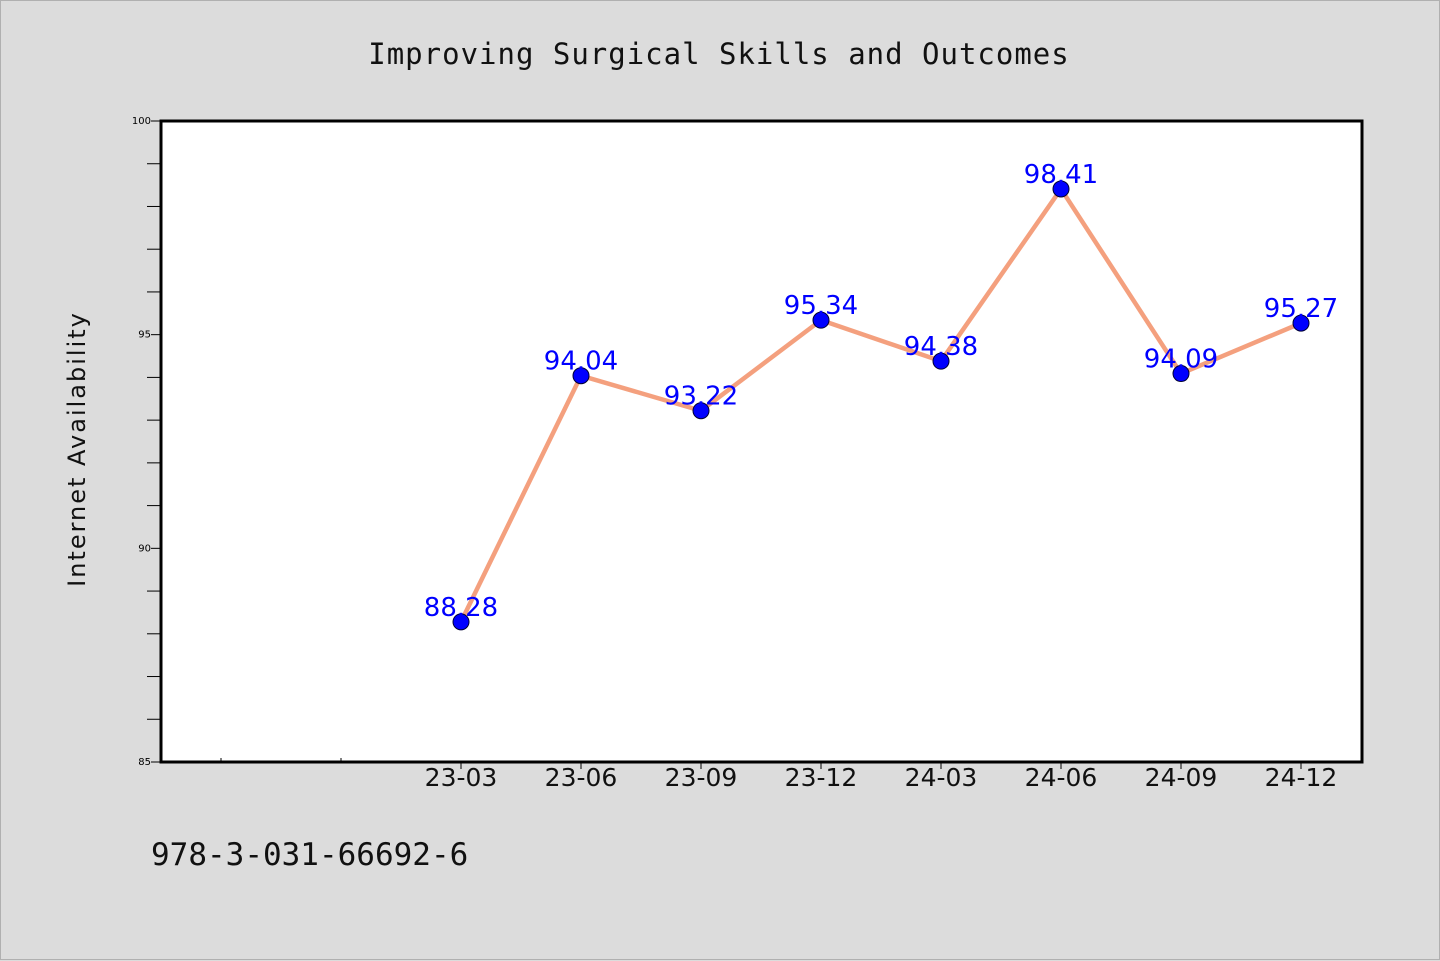 Image resolution: width=1440 pixels, height=961 pixels. Describe the element at coordinates (461, 777) in the screenshot. I see `x-tick-label: 23-03` at that location.